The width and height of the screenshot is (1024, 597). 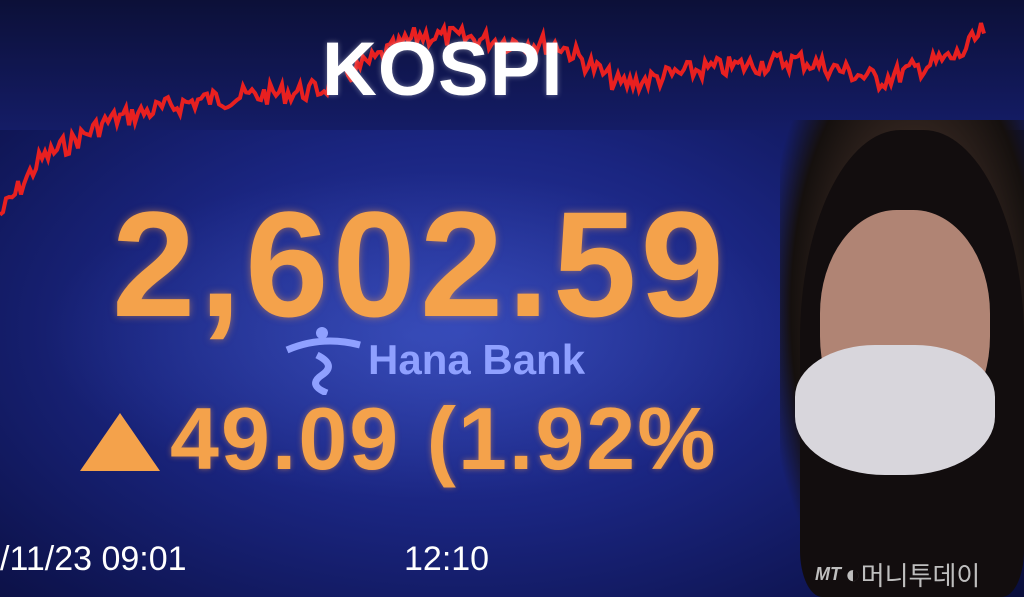 I want to click on watermark-logo-icon: ◐, so click(x=853, y=574).